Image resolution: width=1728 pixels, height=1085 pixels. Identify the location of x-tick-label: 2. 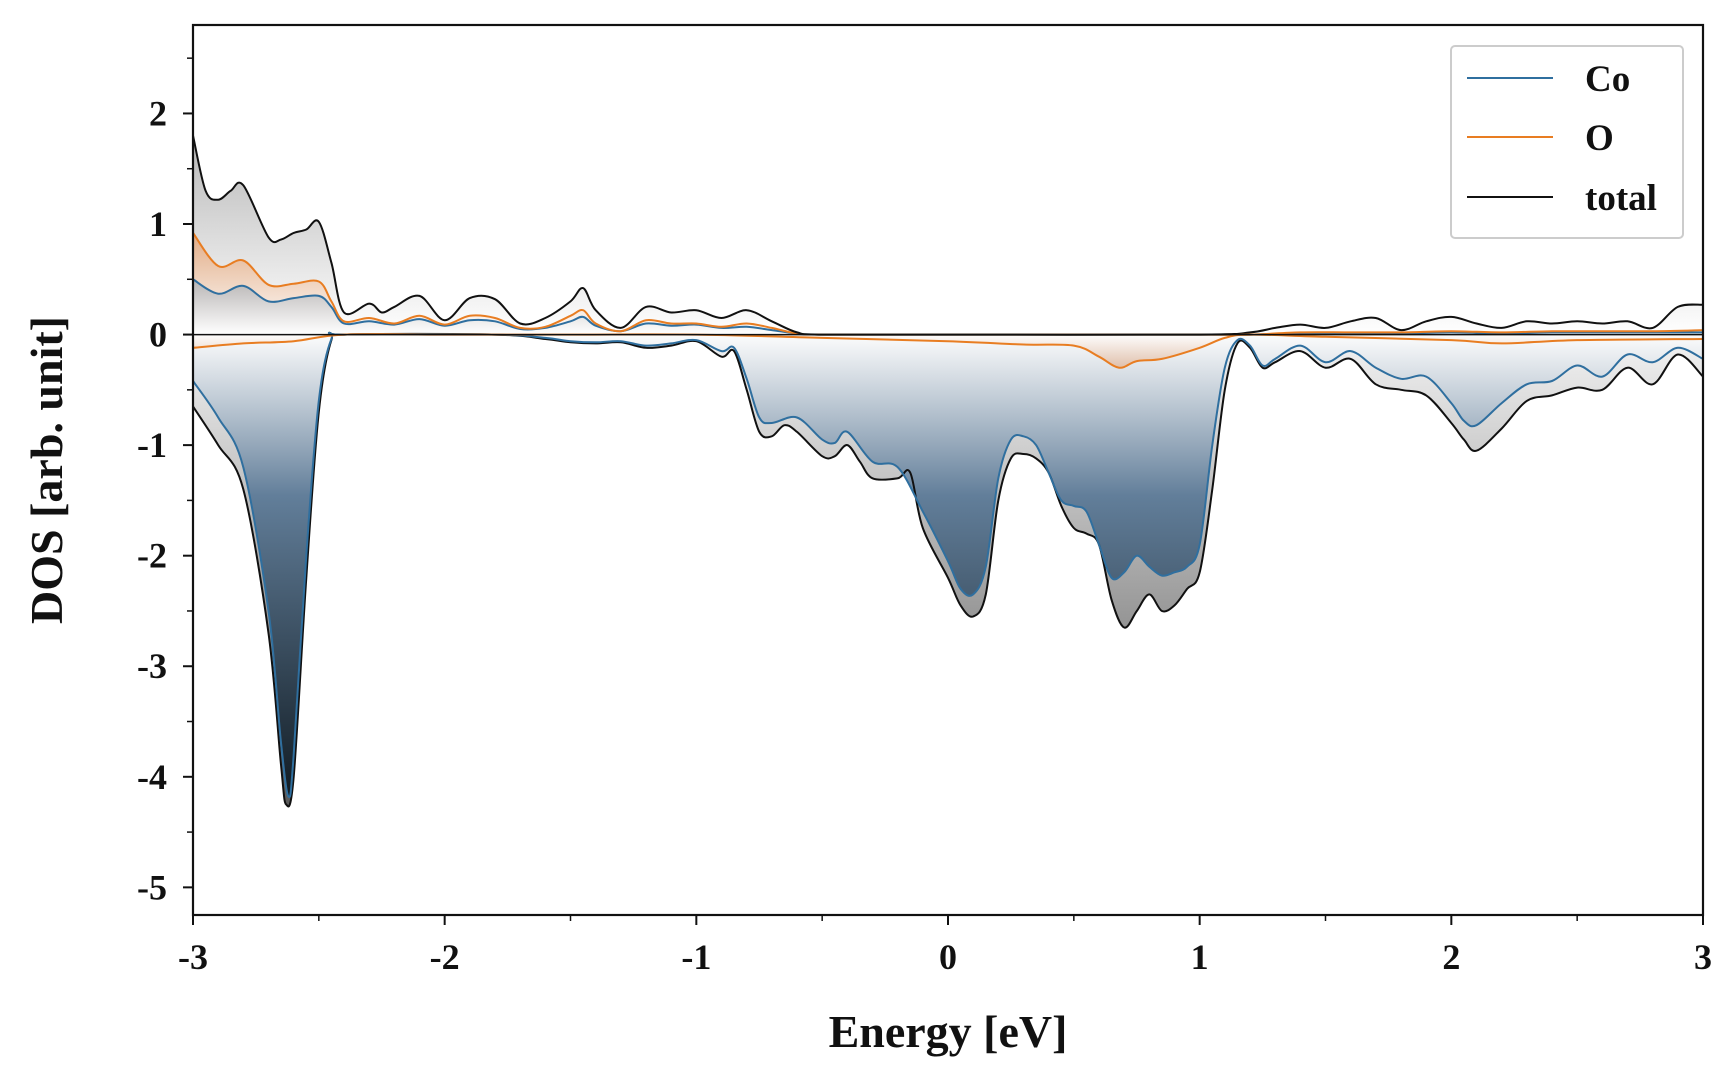
(1451, 957).